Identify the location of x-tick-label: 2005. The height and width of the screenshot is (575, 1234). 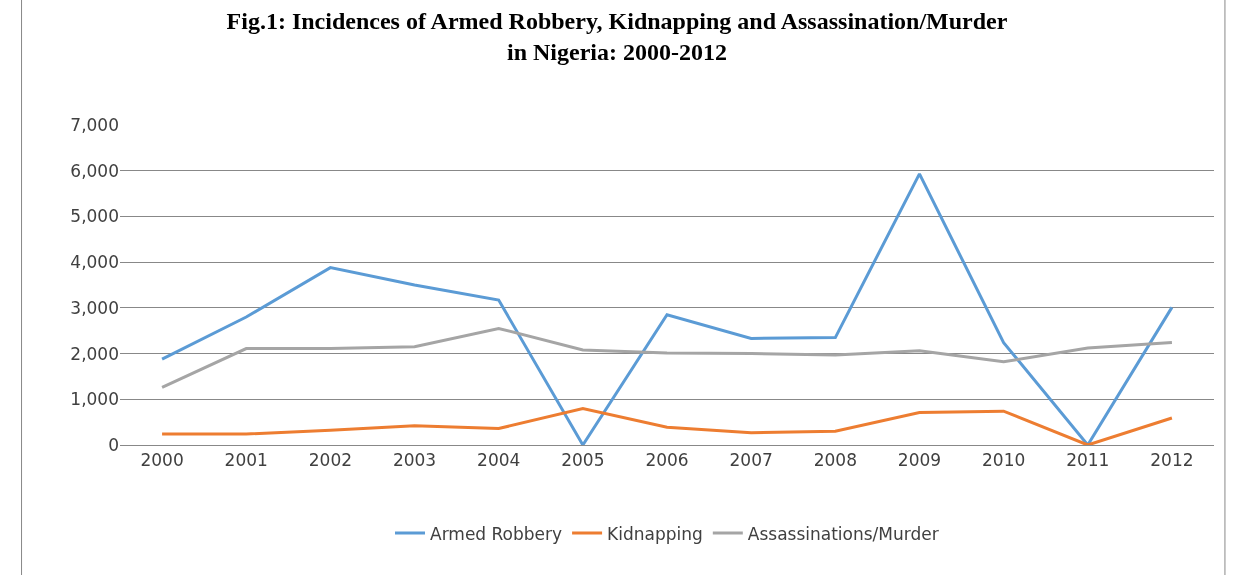
(583, 460).